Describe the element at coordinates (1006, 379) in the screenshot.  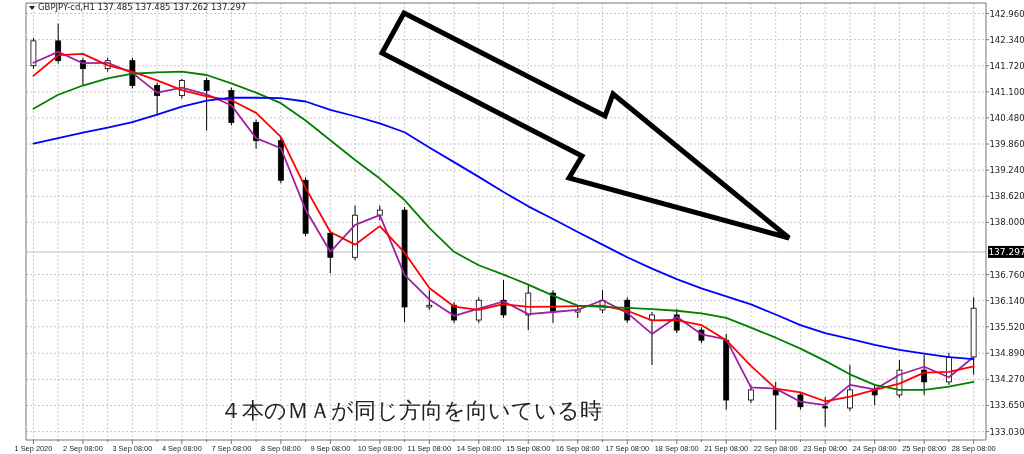
I see `y-tick-label: 134.270` at that location.